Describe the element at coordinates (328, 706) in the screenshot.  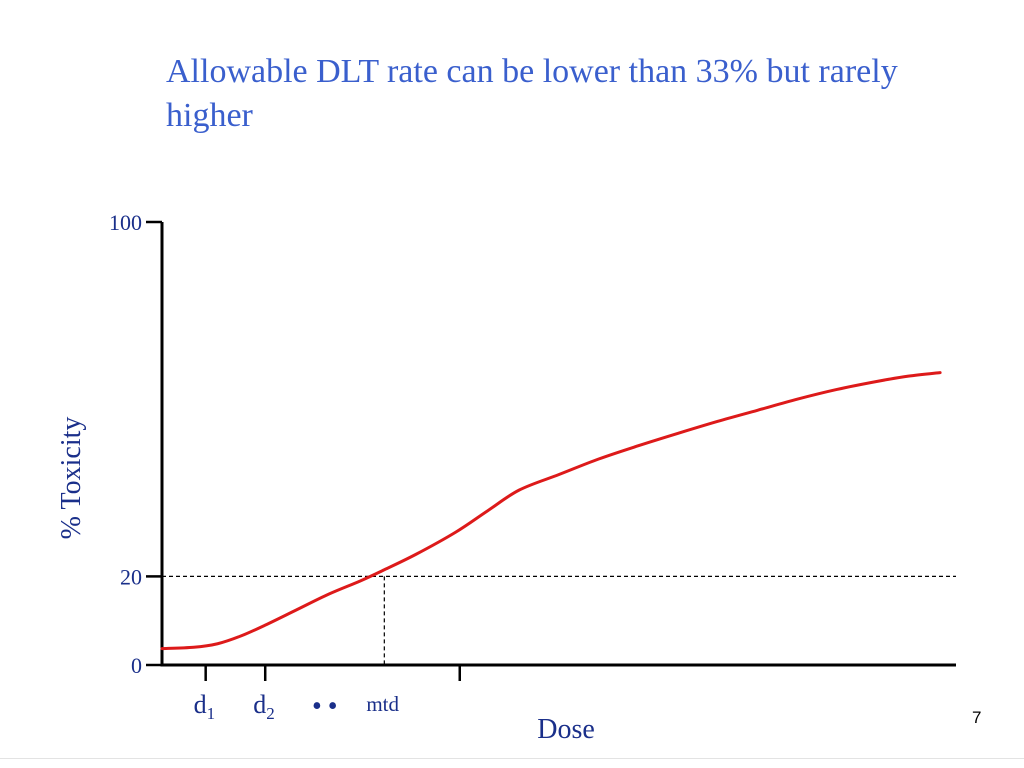
I see `ellipsis-label: ••` at that location.